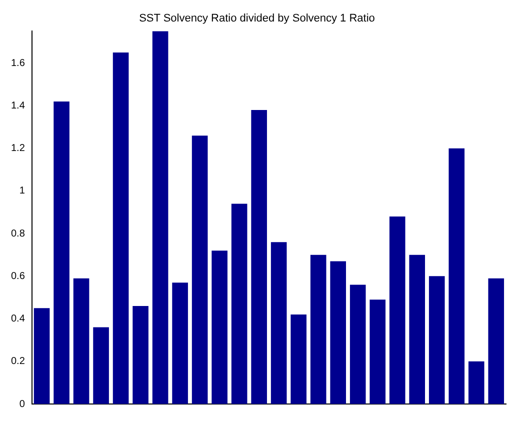  I want to click on y-tick-label: 1, so click(22, 191).